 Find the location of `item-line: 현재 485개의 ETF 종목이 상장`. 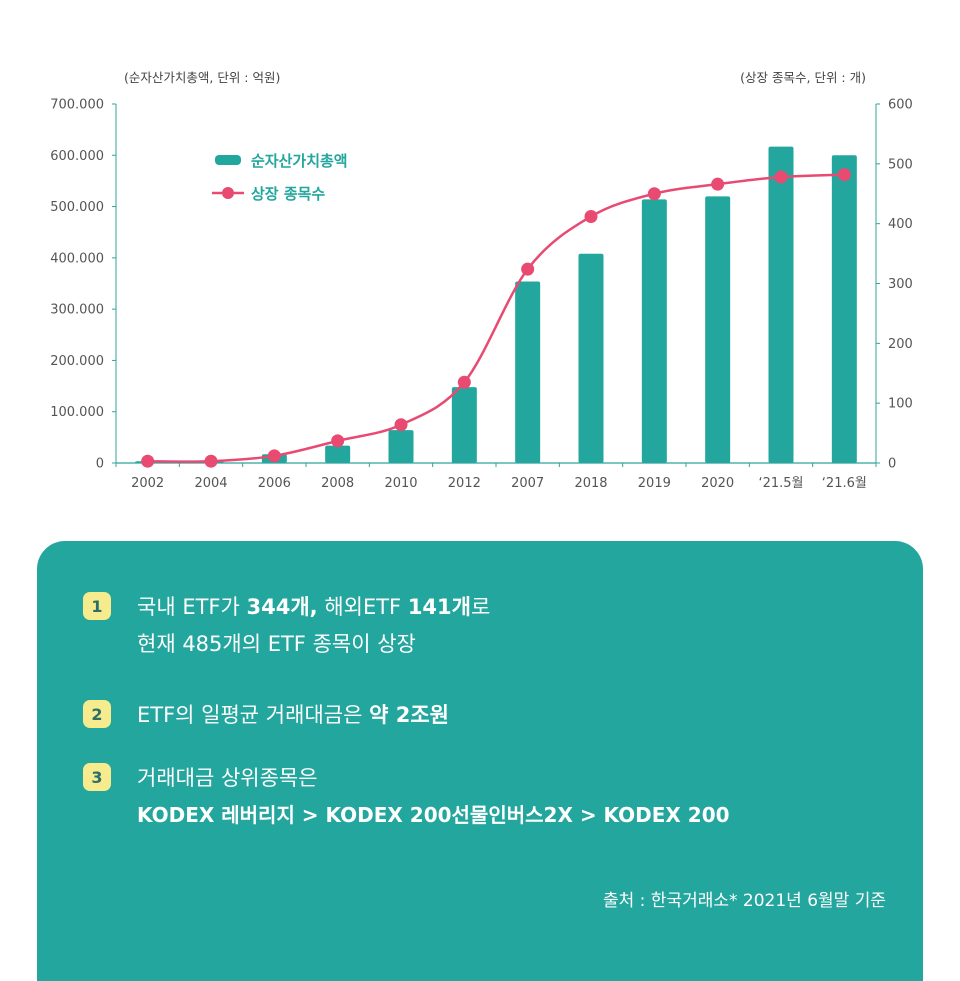

item-line: 현재 485개의 ETF 종목이 상장 is located at coordinates (276, 644).